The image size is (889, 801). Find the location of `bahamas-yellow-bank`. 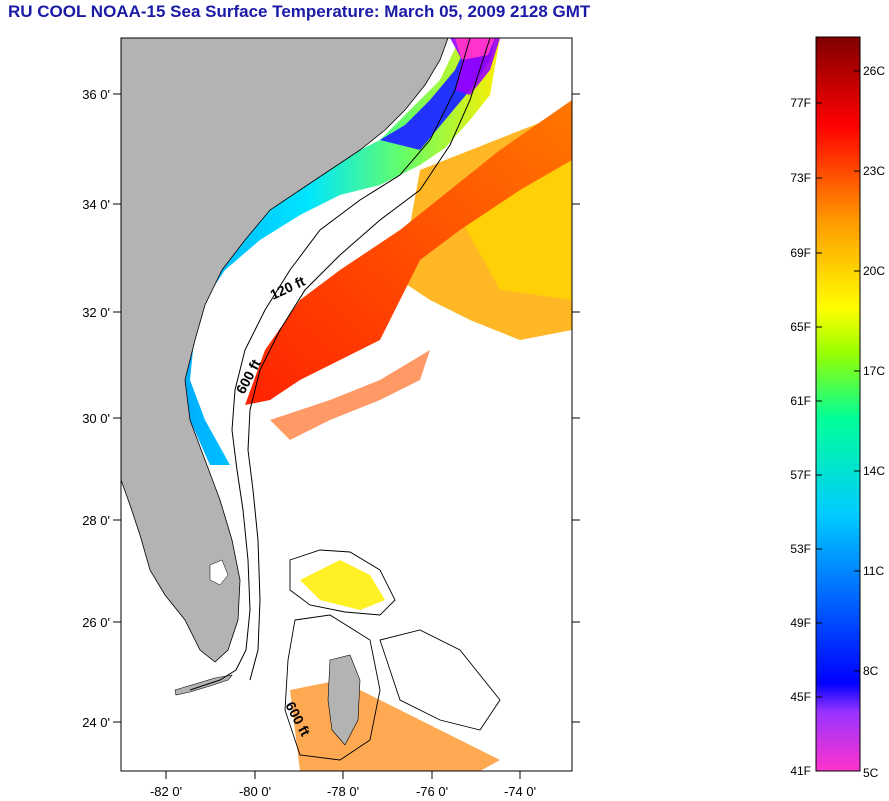

bahamas-yellow-bank is located at coordinates (342, 585).